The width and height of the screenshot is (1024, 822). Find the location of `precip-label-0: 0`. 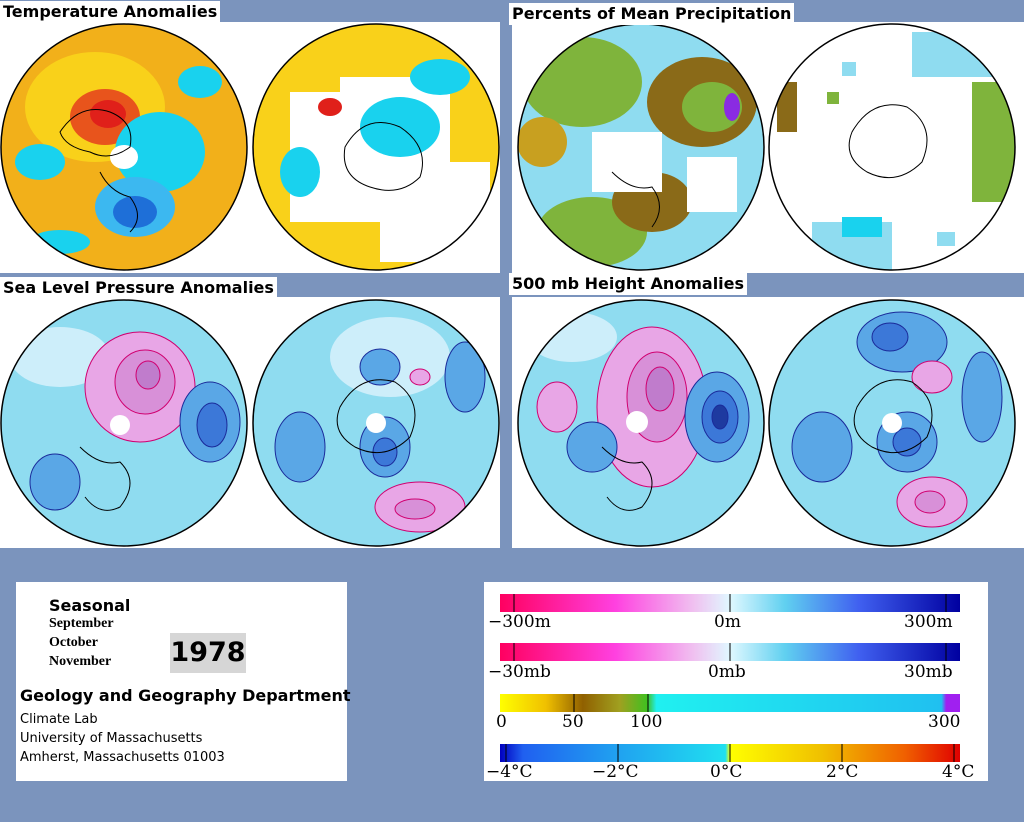

precip-label-0: 0 is located at coordinates (501, 722).